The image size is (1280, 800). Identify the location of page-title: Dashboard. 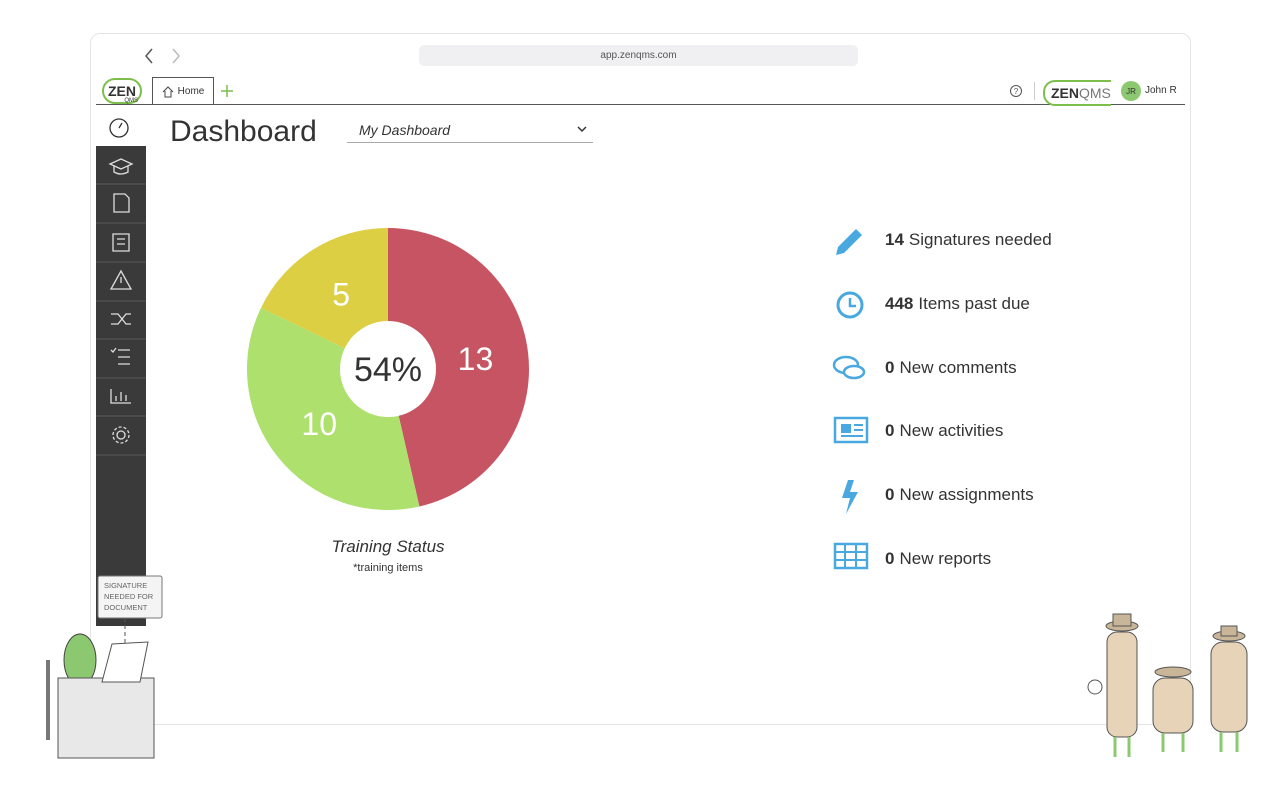
(243, 131).